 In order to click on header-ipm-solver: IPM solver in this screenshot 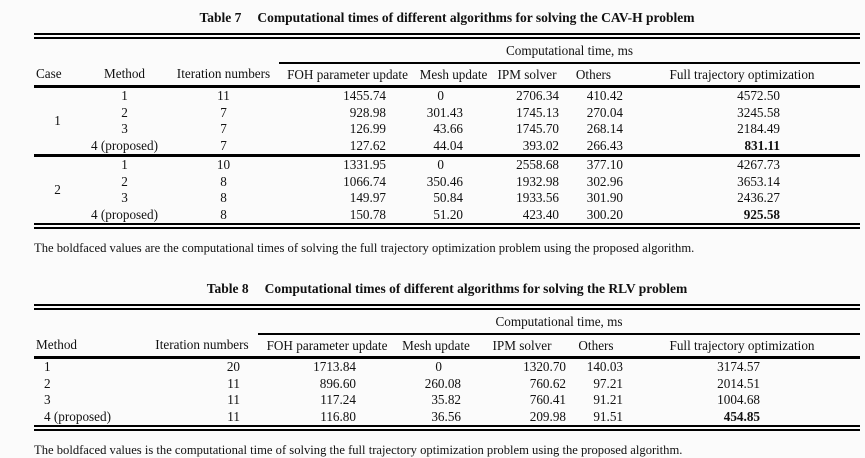, I will do `click(522, 346)`.